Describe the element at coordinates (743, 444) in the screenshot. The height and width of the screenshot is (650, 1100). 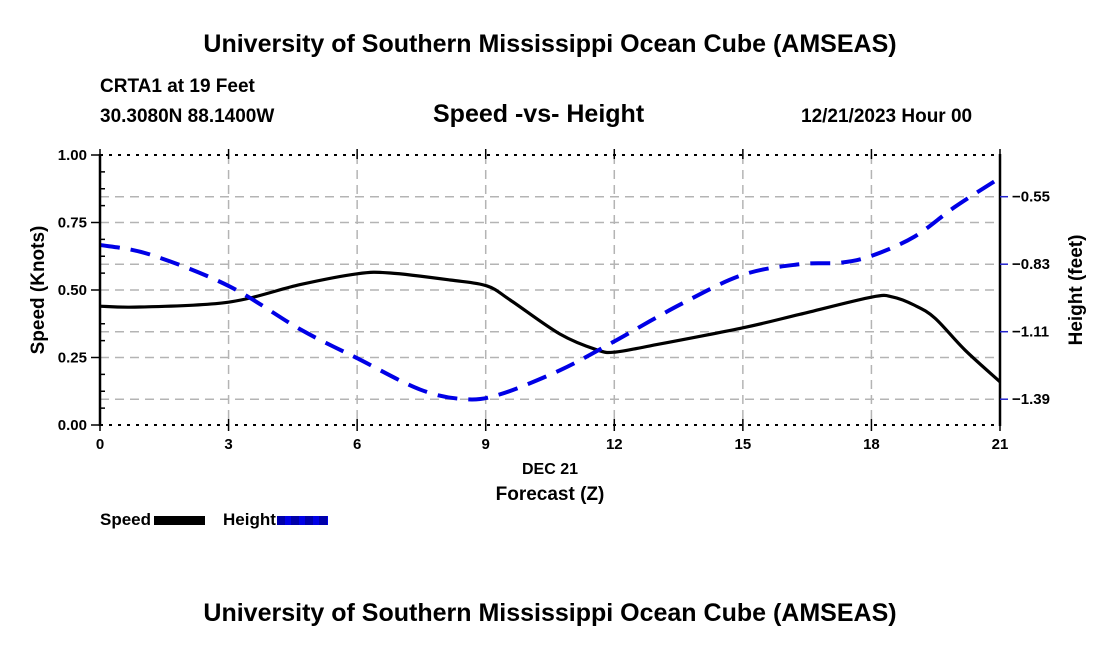
I see `x-tick-label: 15` at that location.